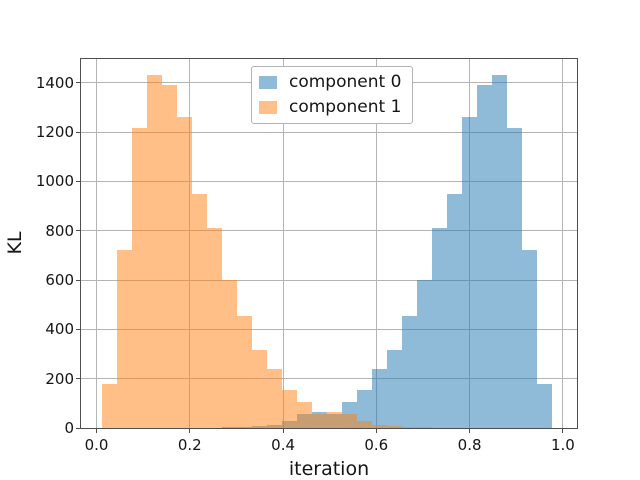  Describe the element at coordinates (54, 181) in the screenshot. I see `y-tick-label: 1000` at that location.